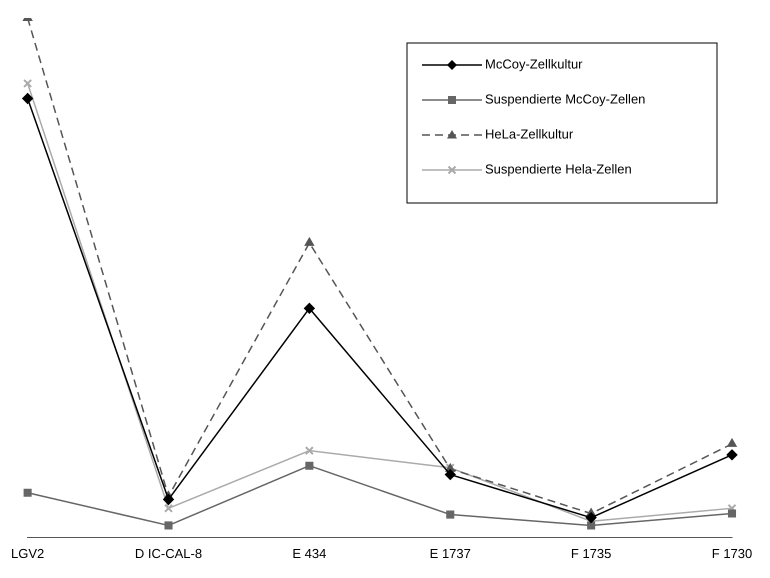  I want to click on legend-label: Suspendierte Hela-Zellen, so click(558, 169).